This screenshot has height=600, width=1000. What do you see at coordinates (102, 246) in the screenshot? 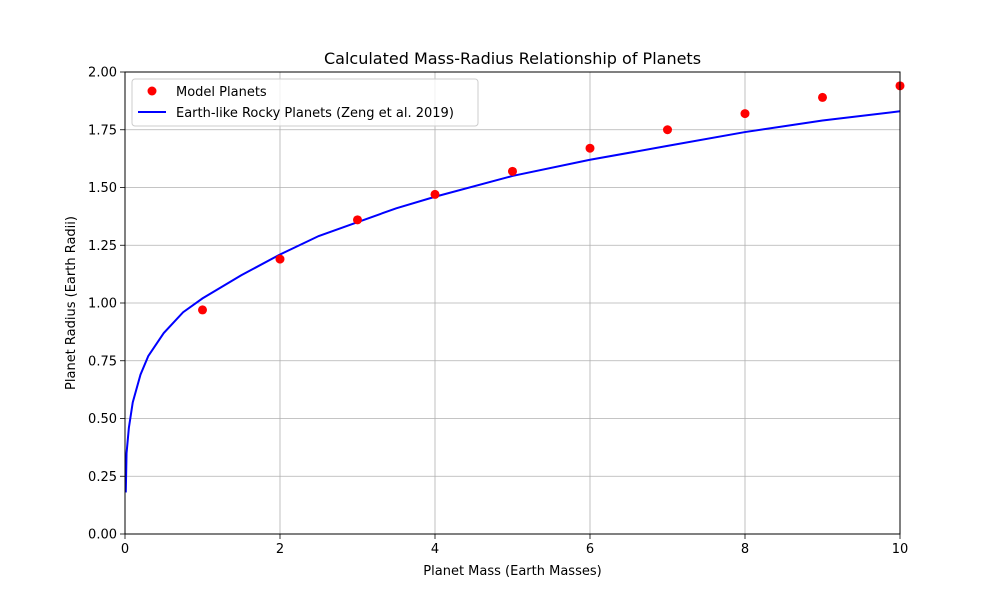
I see `y-tick-label: 1.25` at bounding box center [102, 246].